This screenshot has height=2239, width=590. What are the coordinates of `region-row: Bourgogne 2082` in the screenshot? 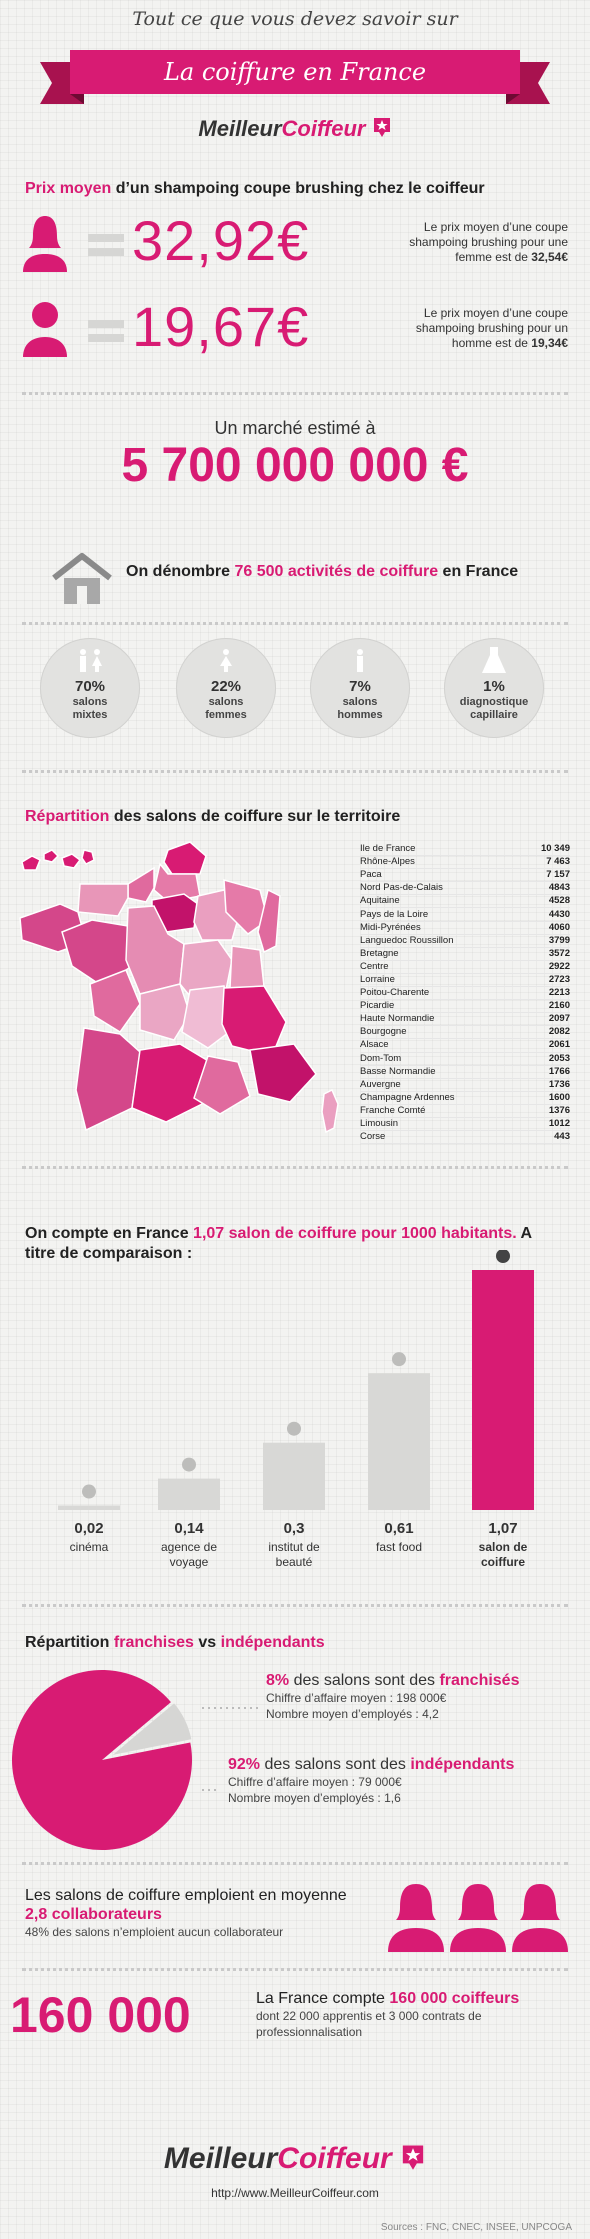 It's located at (465, 1032).